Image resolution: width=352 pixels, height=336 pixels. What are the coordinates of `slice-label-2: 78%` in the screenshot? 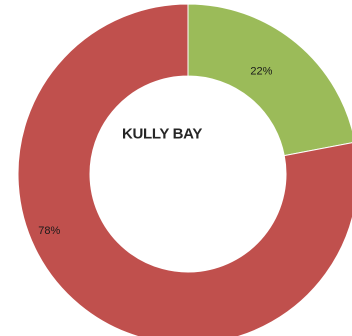 It's located at (49, 231).